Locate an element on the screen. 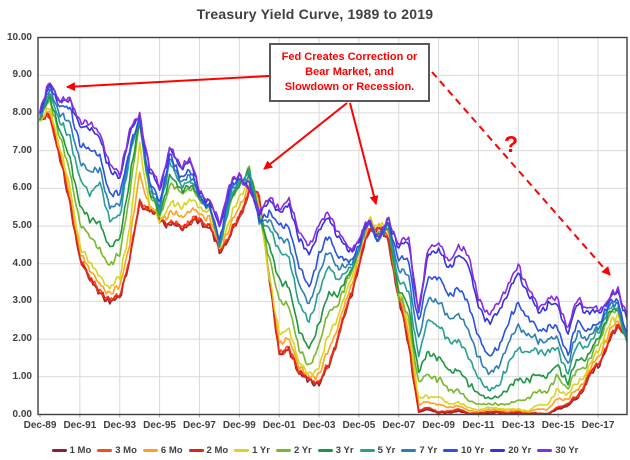  legend-item-5-yr: 5 Yr is located at coordinates (377, 450).